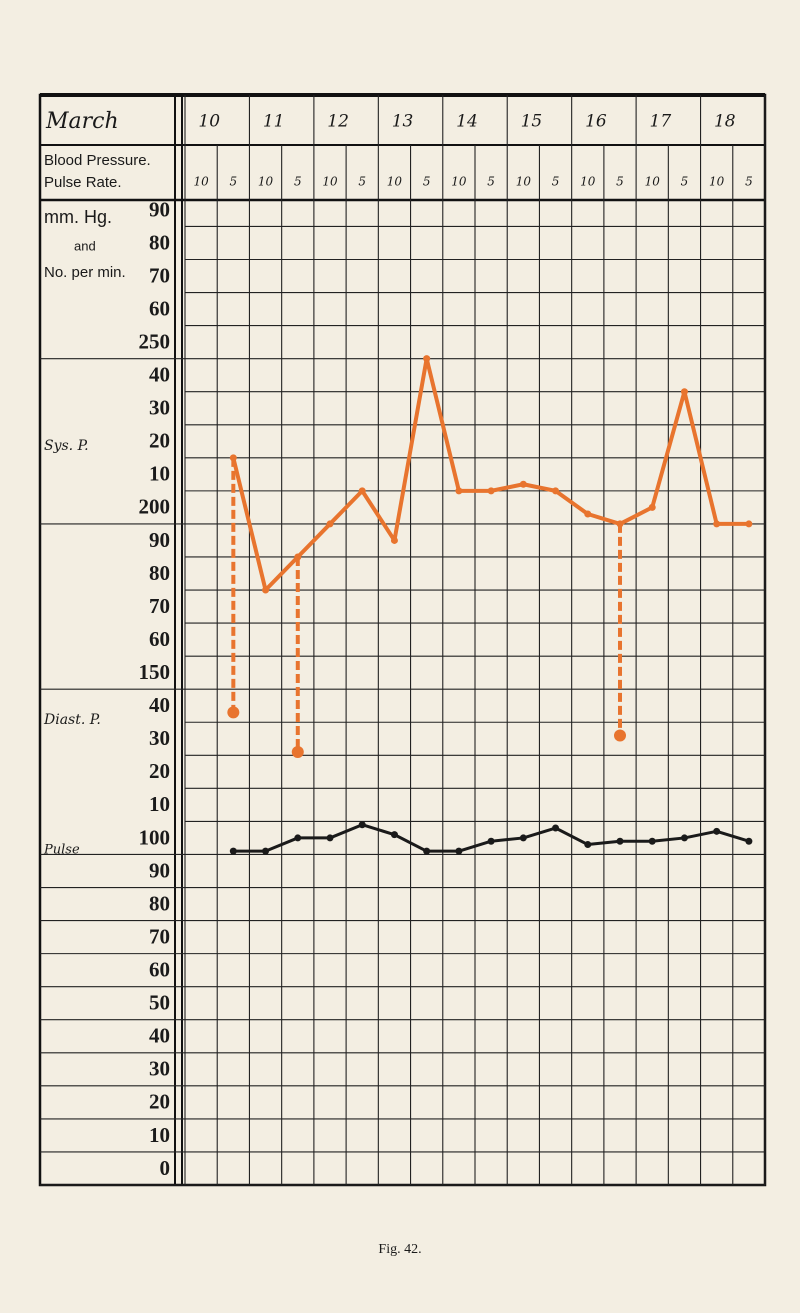 This screenshot has width=800, height=1313. I want to click on day-label: 16, so click(596, 122).